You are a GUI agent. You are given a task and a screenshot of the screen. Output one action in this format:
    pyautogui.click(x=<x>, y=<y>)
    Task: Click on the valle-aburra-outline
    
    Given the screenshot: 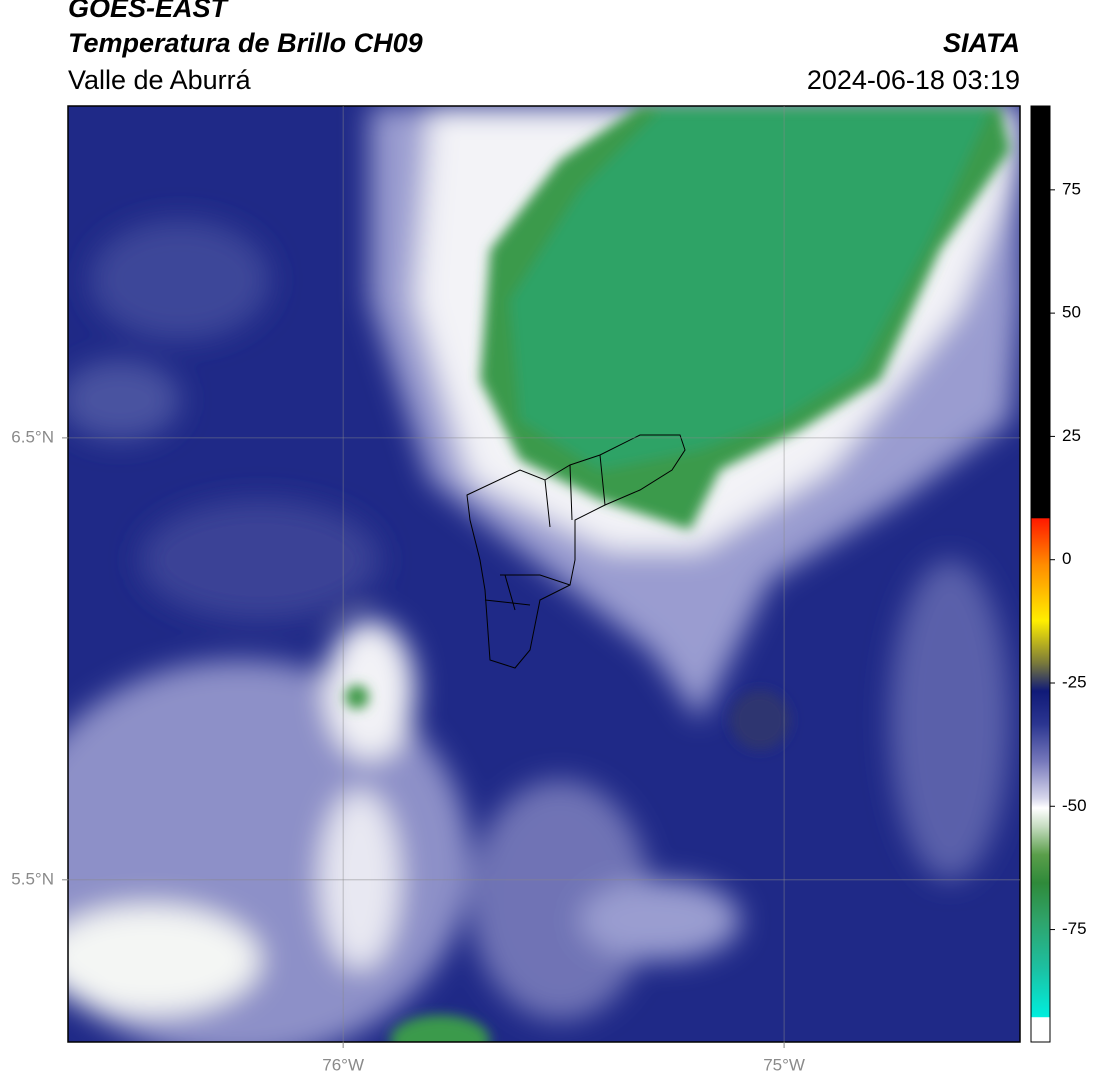 What is the action you would take?
    pyautogui.click(x=576, y=551)
    